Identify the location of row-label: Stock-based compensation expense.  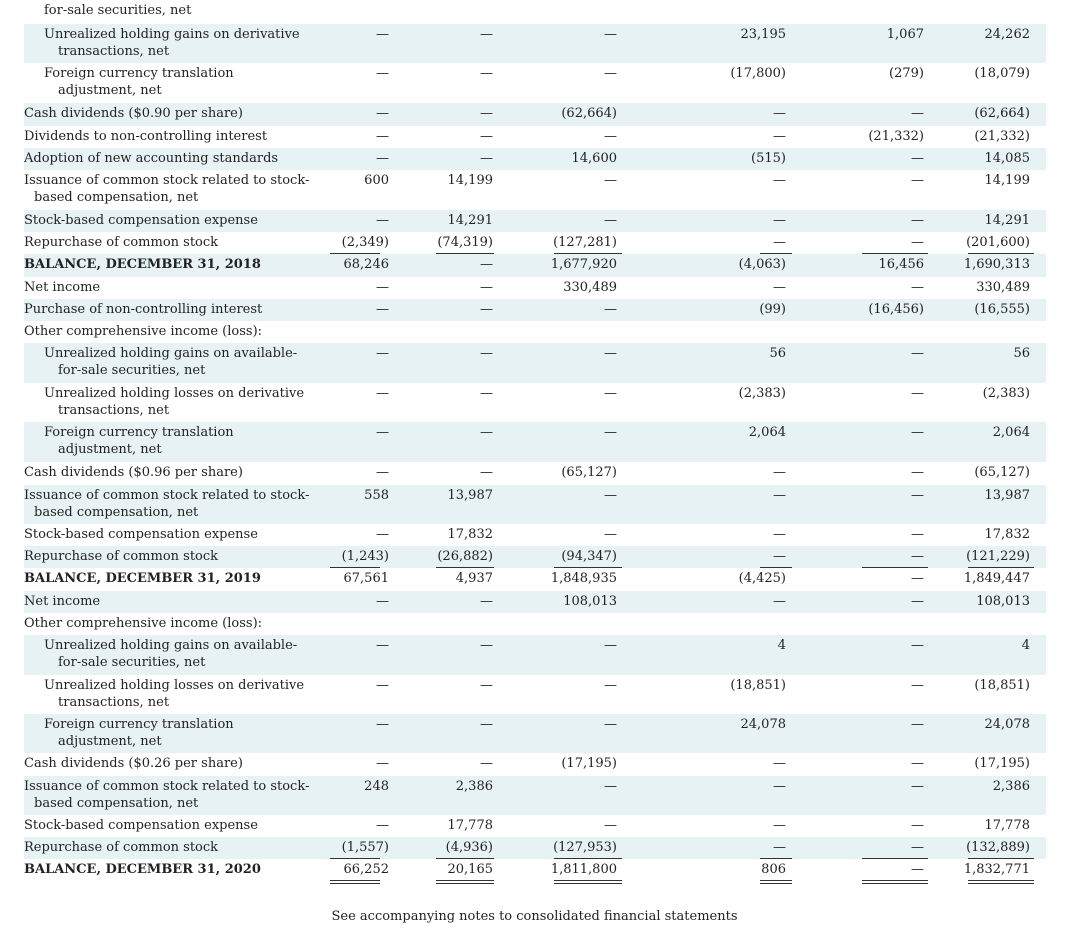
(169, 534).